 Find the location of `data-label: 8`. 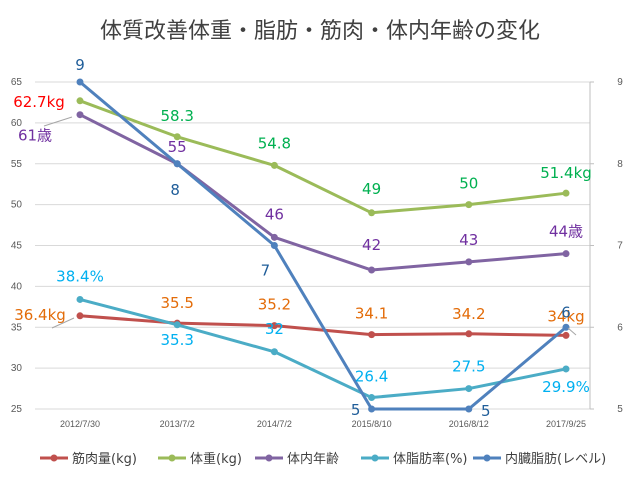

data-label: 8 is located at coordinates (175, 190).